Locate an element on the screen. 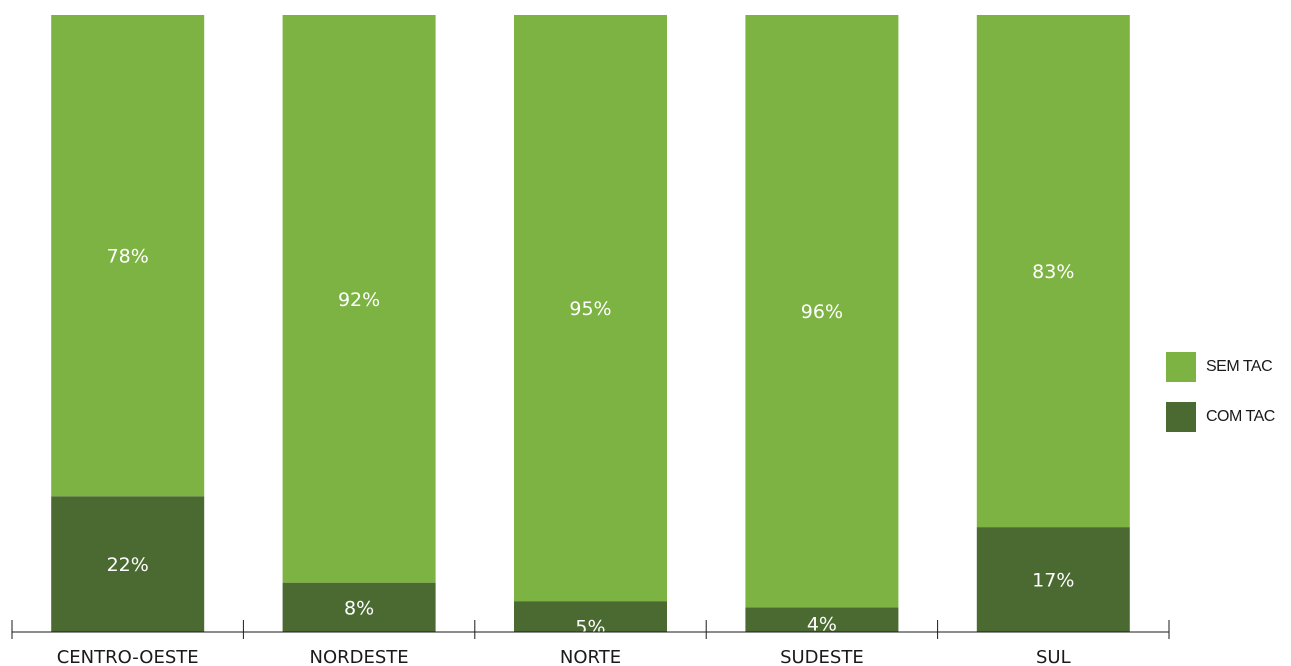 This screenshot has width=1291, height=666. legend-label-com-tac: COM TAC is located at coordinates (1240, 416).